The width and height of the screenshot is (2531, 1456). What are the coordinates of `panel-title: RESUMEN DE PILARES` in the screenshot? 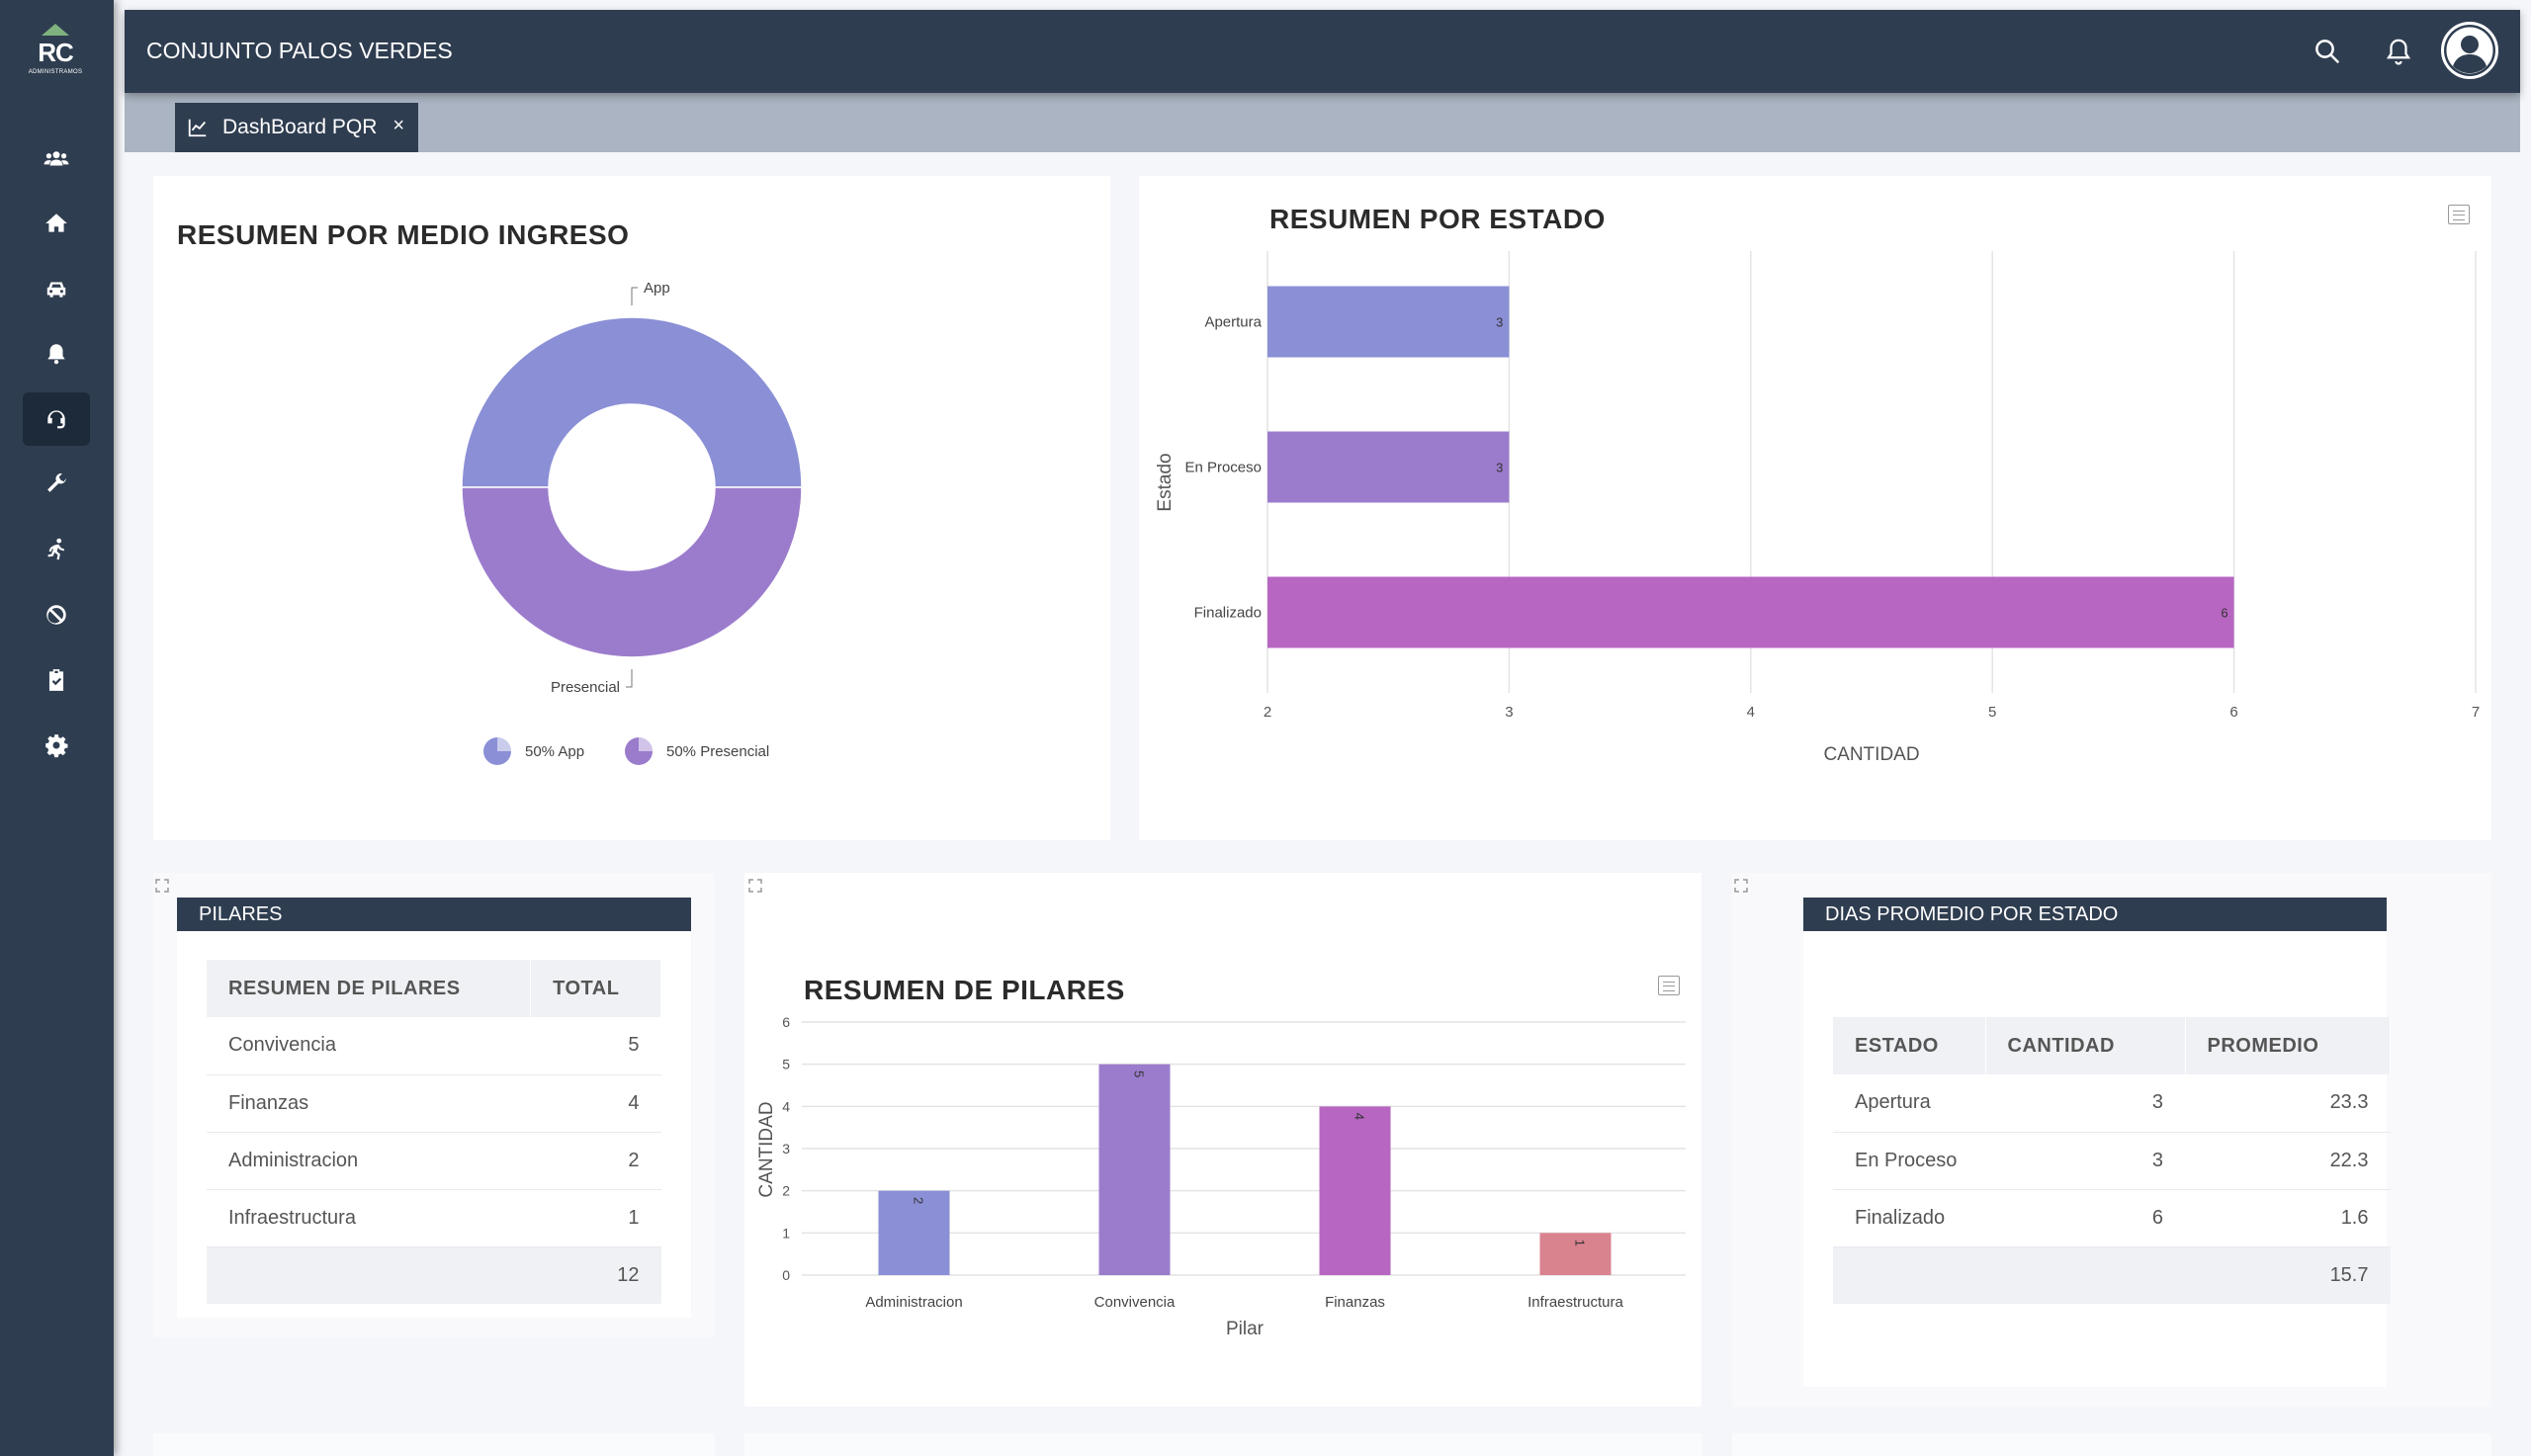 It's located at (965, 990).